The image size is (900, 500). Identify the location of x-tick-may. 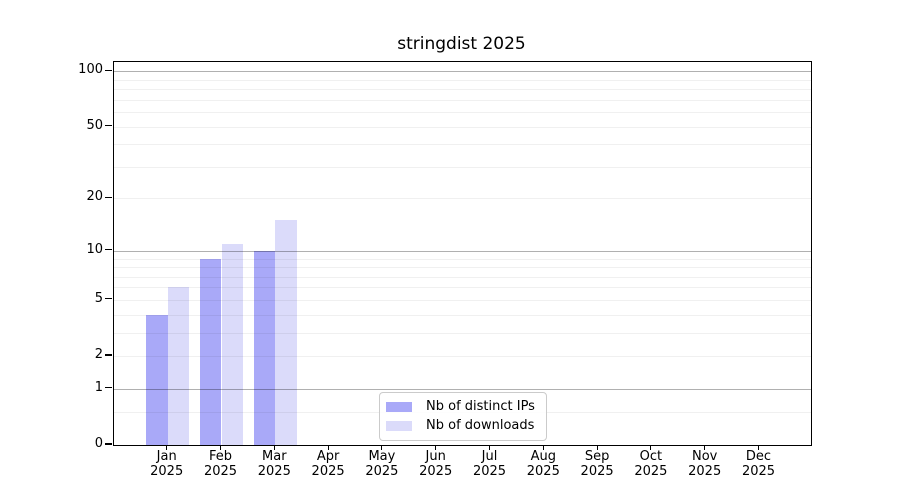
(382, 448).